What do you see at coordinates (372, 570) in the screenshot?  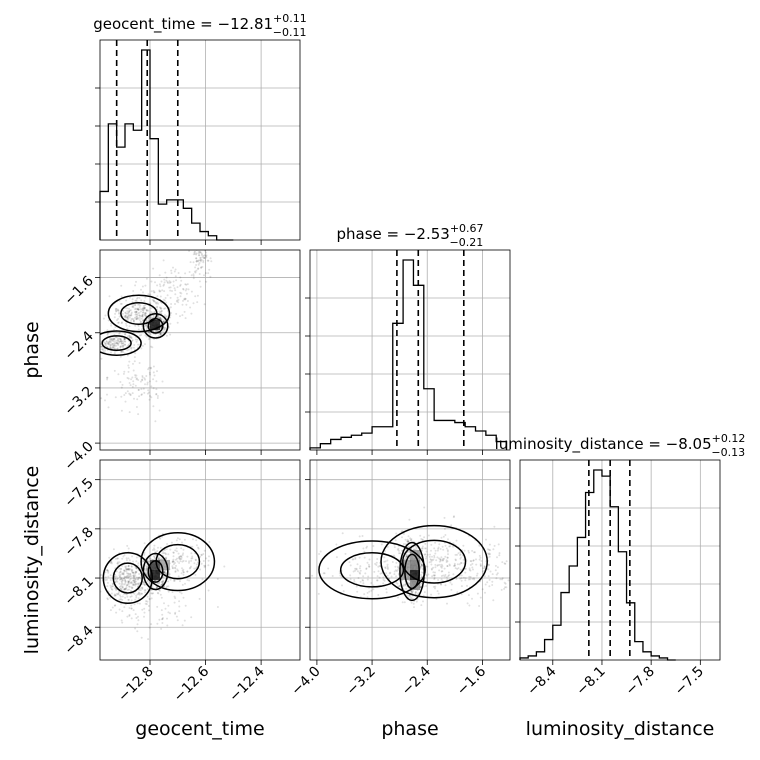 I see `contour-line` at bounding box center [372, 570].